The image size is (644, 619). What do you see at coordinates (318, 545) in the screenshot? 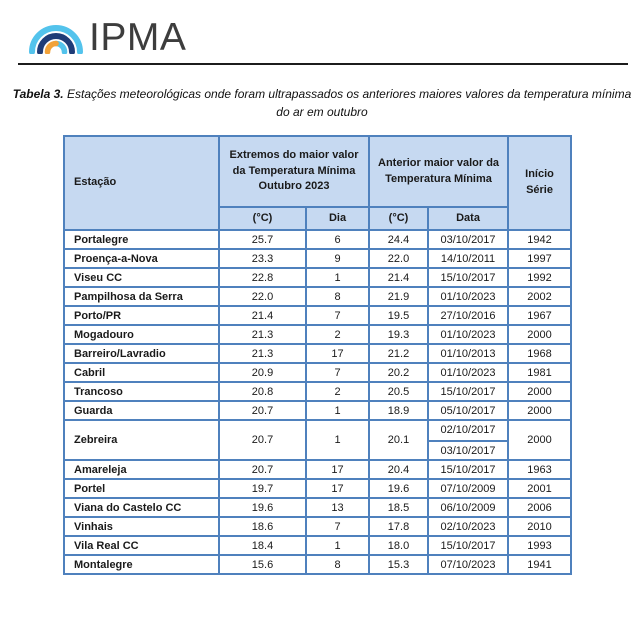
I see `table-row: Vila Real CC 18.4 1 18.0 15/10/2017 1993` at bounding box center [318, 545].